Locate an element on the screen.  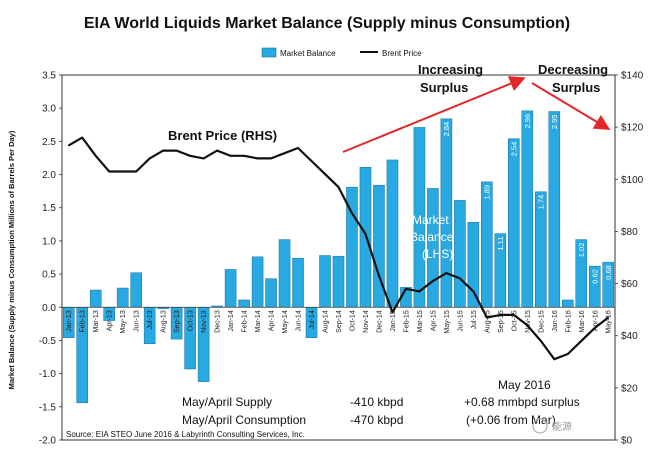
market-balance-annotation-line1: Market is located at coordinates (430, 220).